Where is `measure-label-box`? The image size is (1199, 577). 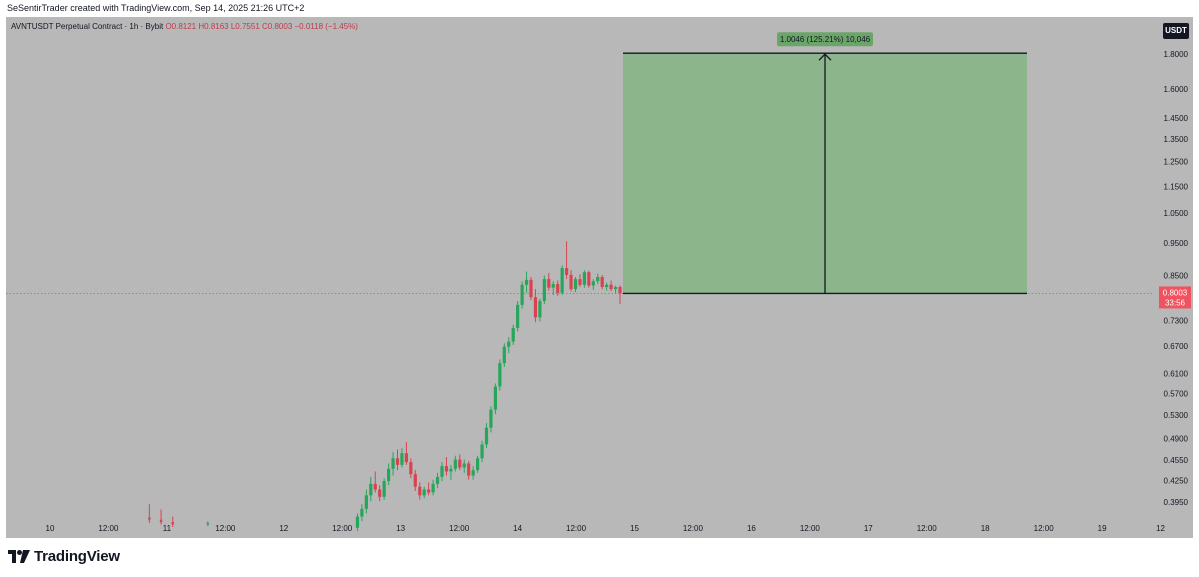
measure-label-box is located at coordinates (825, 39).